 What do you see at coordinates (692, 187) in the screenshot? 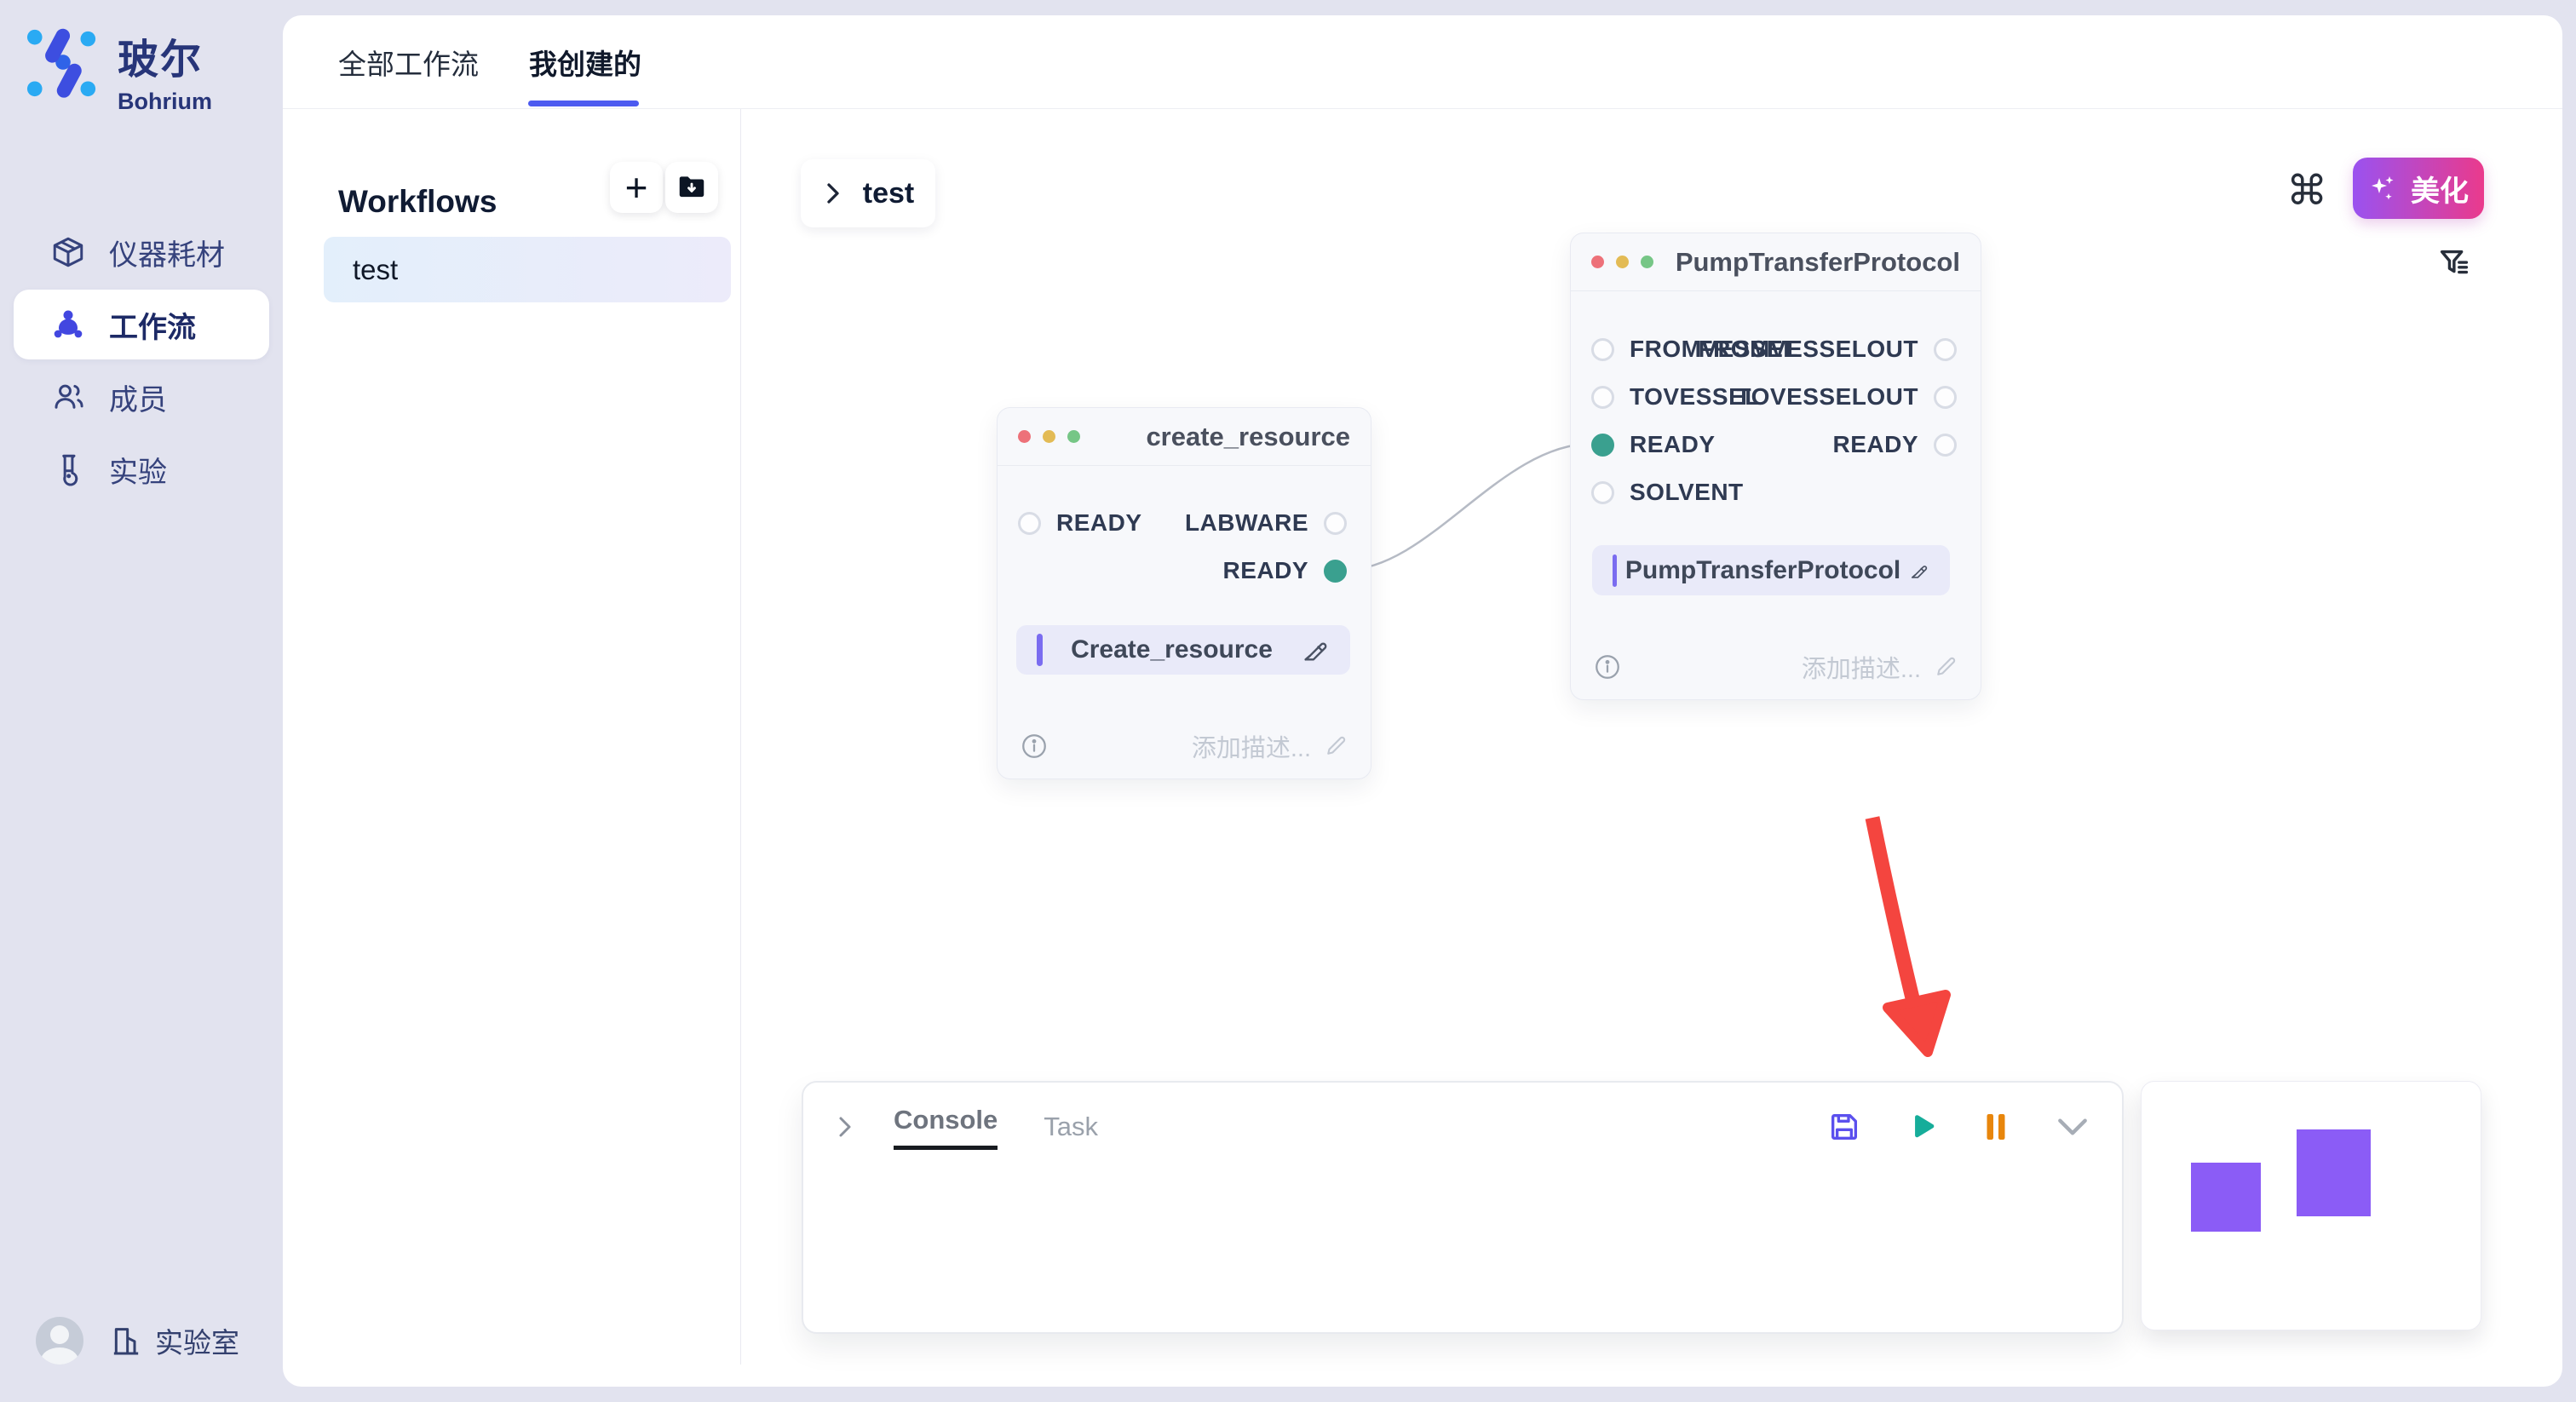
I see `import-workflow-button` at bounding box center [692, 187].